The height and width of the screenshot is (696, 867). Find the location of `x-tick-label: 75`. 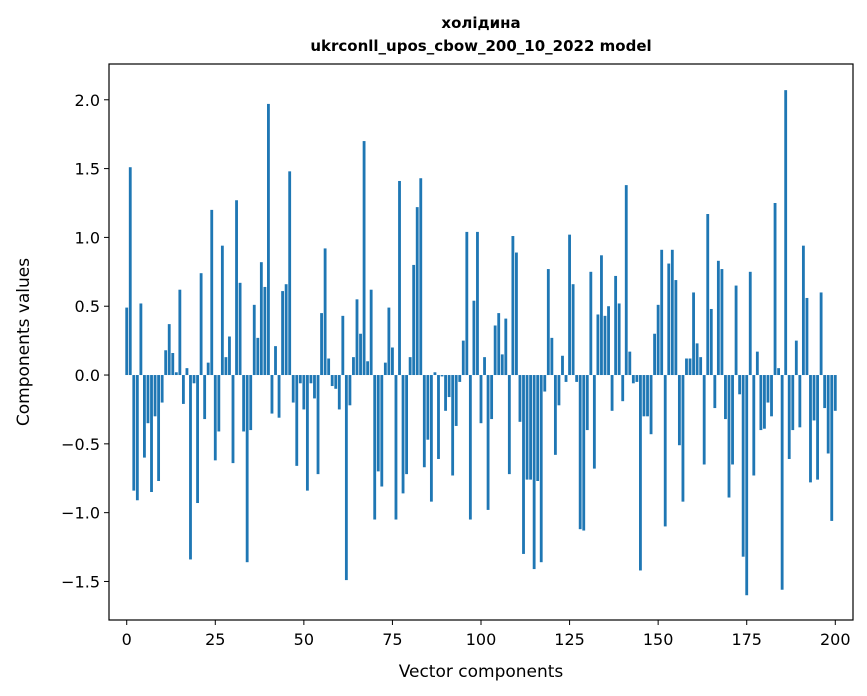

x-tick-label: 75 is located at coordinates (392, 639).